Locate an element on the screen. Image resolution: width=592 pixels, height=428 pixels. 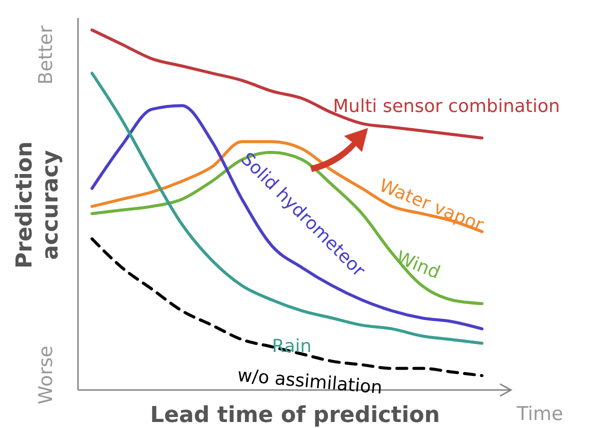
text: Time is located at coordinates (540, 414).